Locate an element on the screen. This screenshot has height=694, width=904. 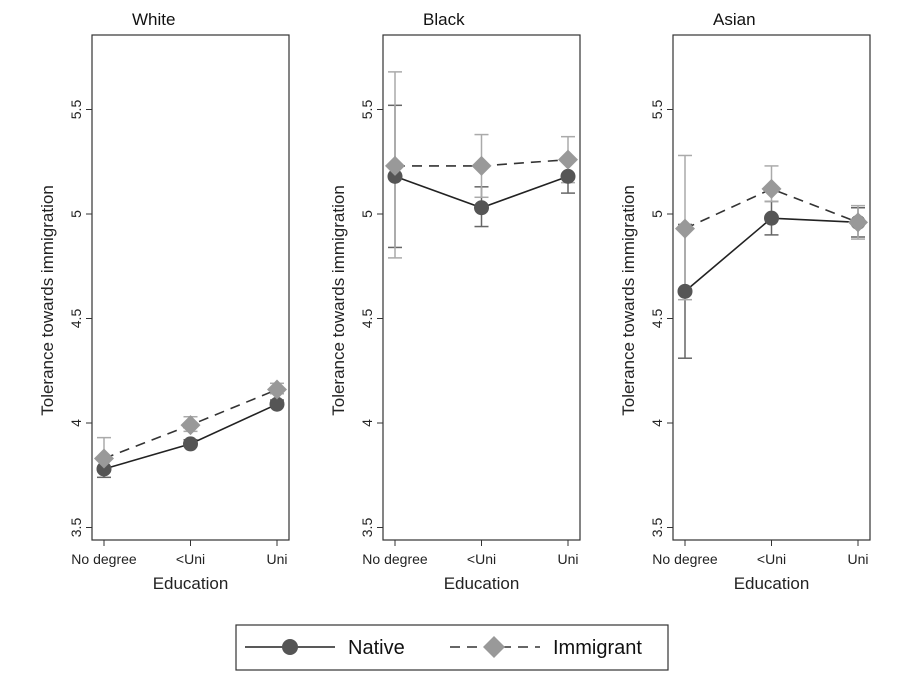
legend-native-label: Native is located at coordinates (376, 648).